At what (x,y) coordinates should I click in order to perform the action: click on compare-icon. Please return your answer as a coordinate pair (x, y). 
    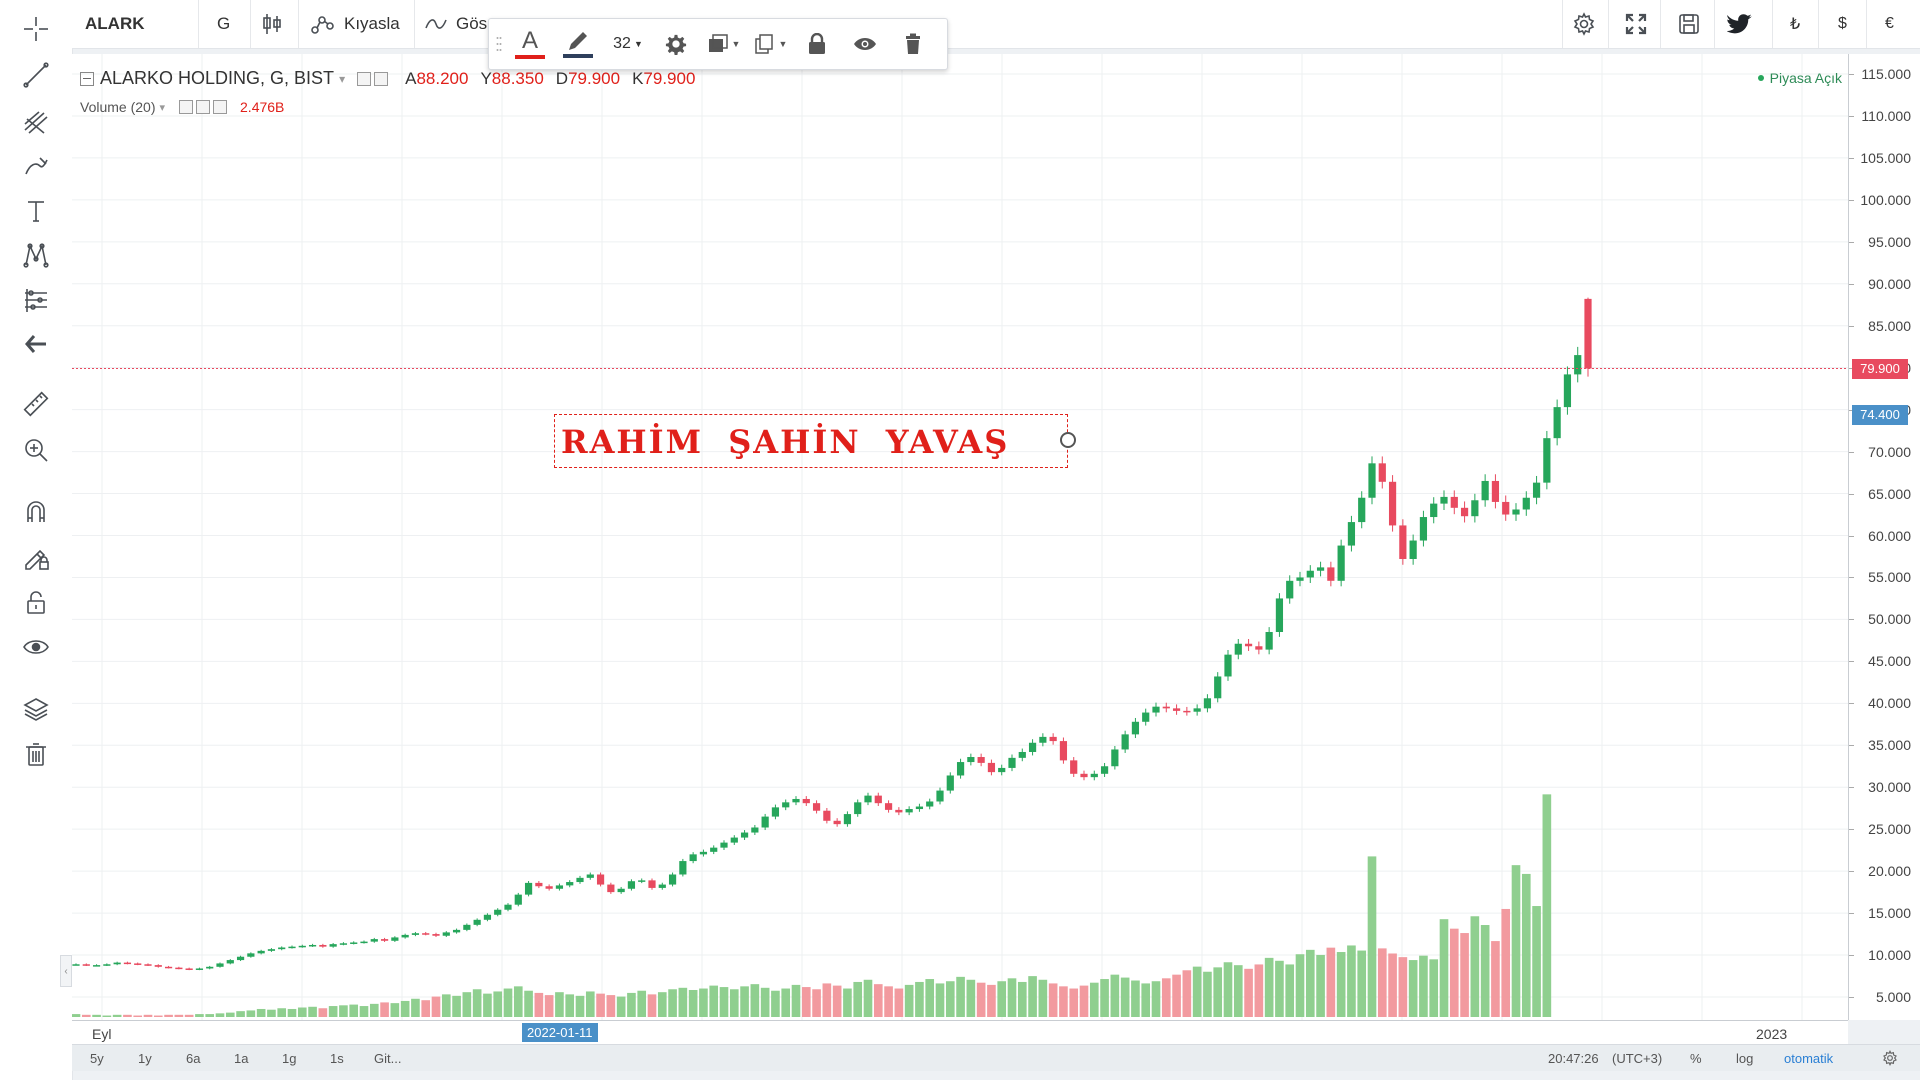
    Looking at the image, I should click on (322, 24).